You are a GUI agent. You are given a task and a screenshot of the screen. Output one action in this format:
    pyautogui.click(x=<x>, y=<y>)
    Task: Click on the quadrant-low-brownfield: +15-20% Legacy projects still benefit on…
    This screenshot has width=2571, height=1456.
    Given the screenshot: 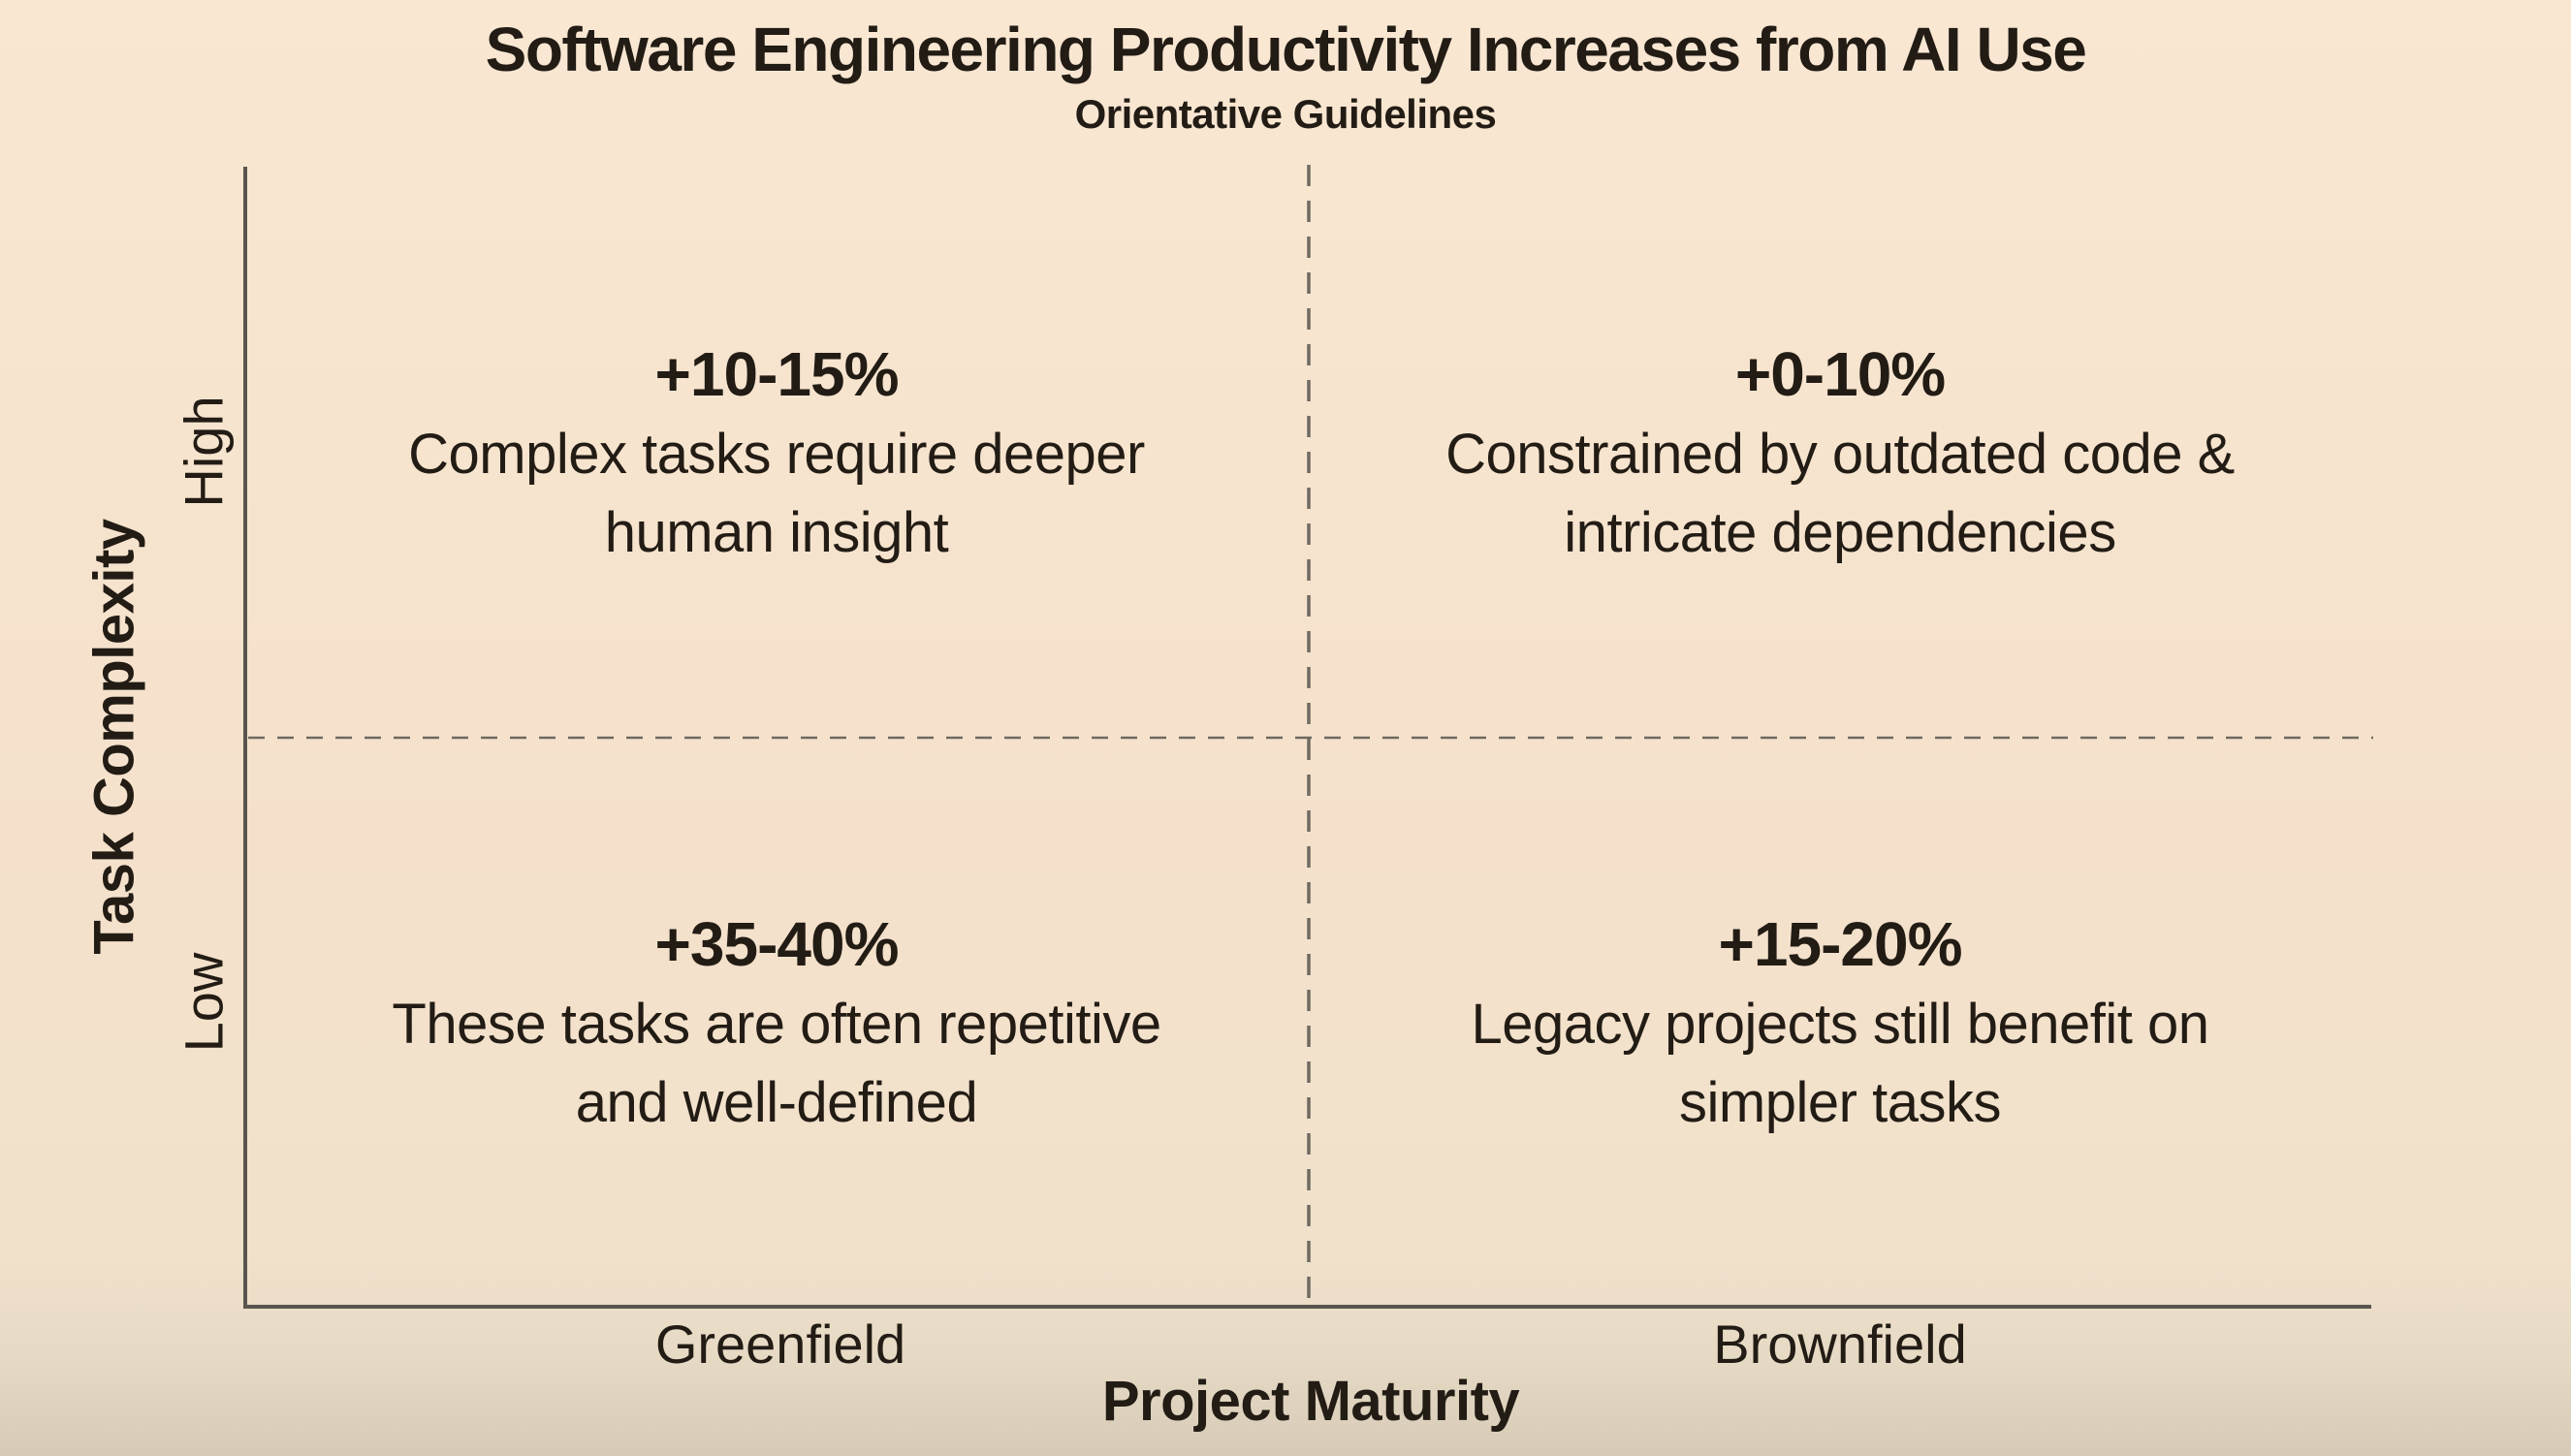 What is the action you would take?
    pyautogui.click(x=1840, y=1023)
    